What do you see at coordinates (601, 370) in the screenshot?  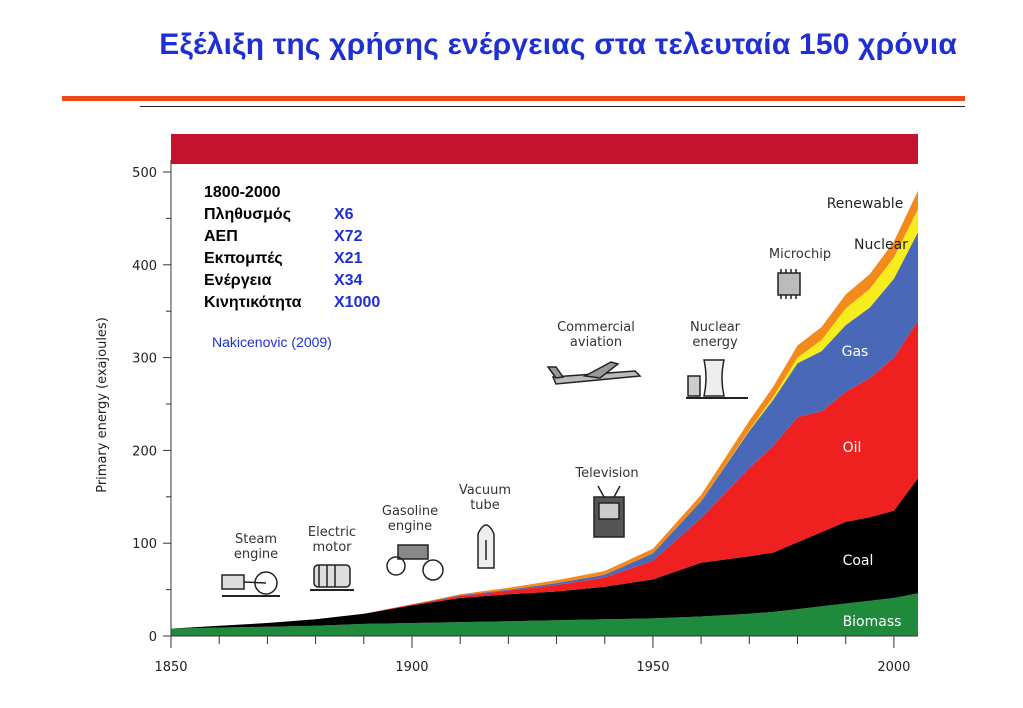 I see `plane-wing` at bounding box center [601, 370].